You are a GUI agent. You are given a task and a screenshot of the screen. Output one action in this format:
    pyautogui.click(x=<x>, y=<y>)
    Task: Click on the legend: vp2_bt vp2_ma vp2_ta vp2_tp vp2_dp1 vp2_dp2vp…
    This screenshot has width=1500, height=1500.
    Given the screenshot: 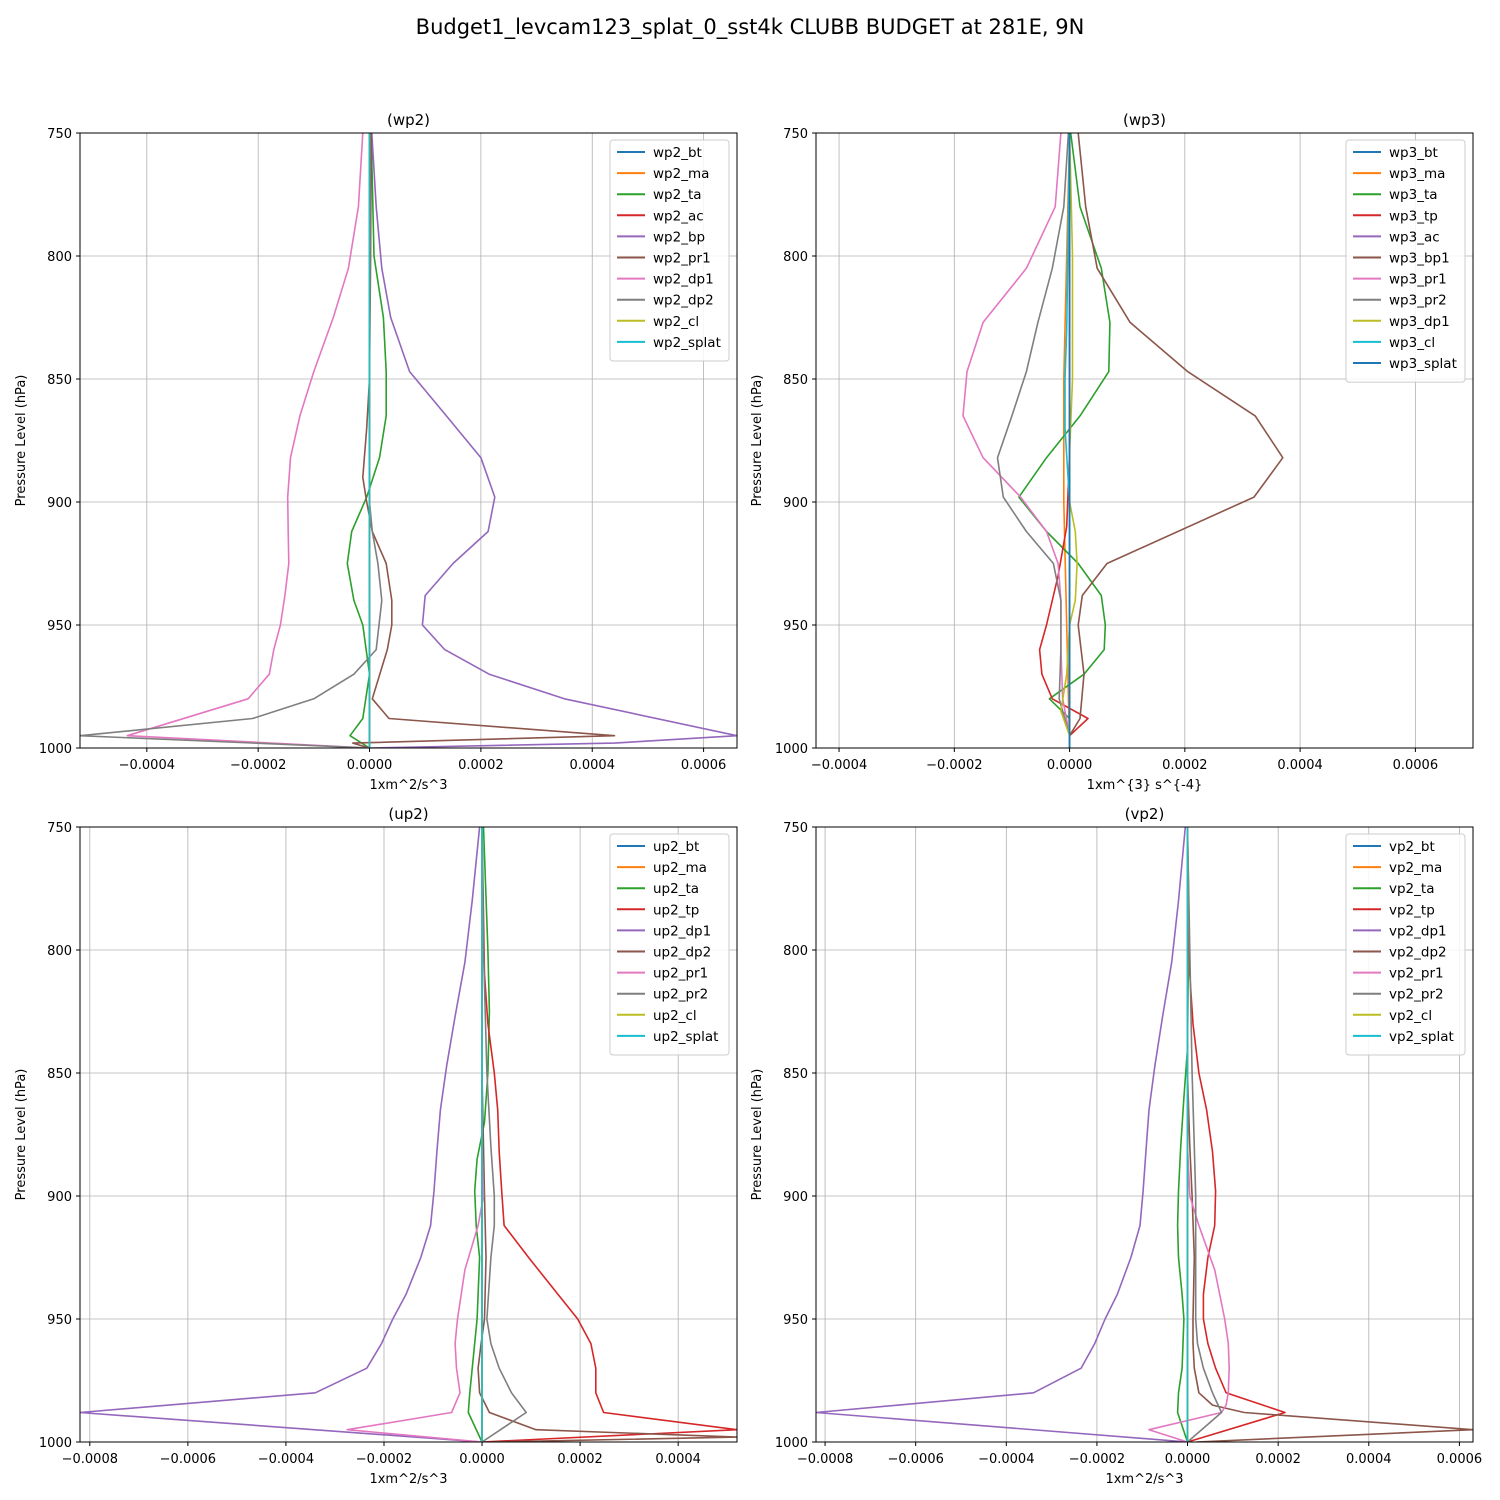 What is the action you would take?
    pyautogui.click(x=1405, y=944)
    